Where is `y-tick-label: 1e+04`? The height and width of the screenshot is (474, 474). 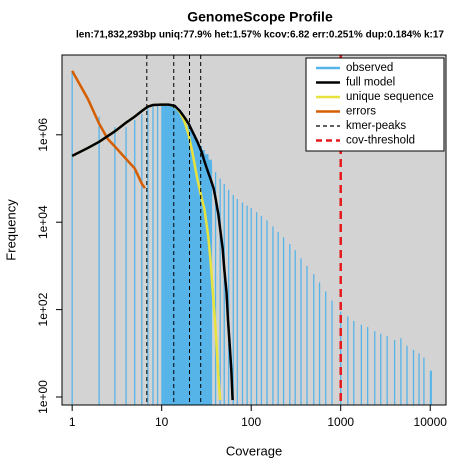 y-tick-label: 1e+04 is located at coordinates (43, 222).